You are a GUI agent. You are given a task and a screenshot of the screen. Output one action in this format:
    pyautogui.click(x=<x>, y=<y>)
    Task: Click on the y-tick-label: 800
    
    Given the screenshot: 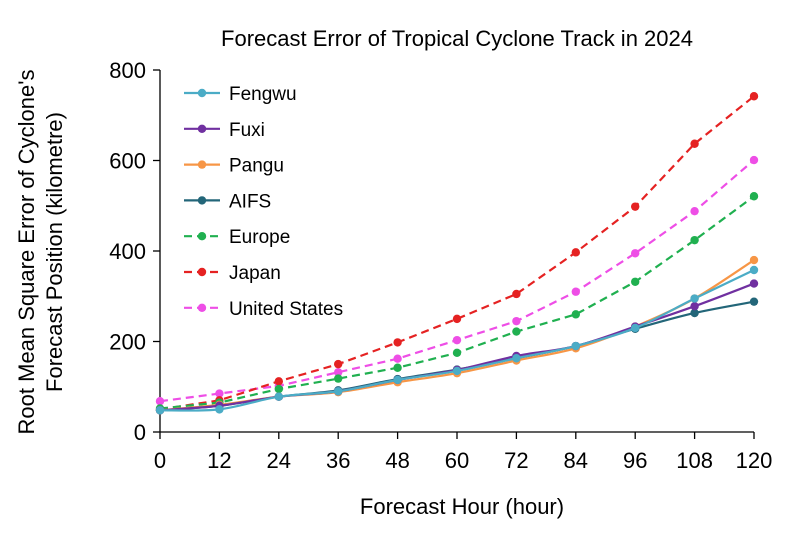 What is the action you would take?
    pyautogui.click(x=127, y=70)
    